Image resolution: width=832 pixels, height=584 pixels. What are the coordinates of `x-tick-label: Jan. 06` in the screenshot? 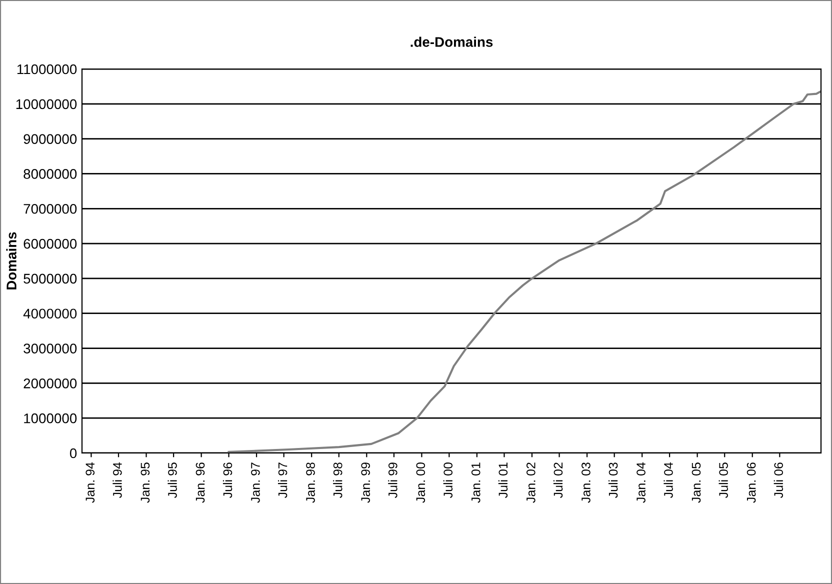 It's located at (751, 482).